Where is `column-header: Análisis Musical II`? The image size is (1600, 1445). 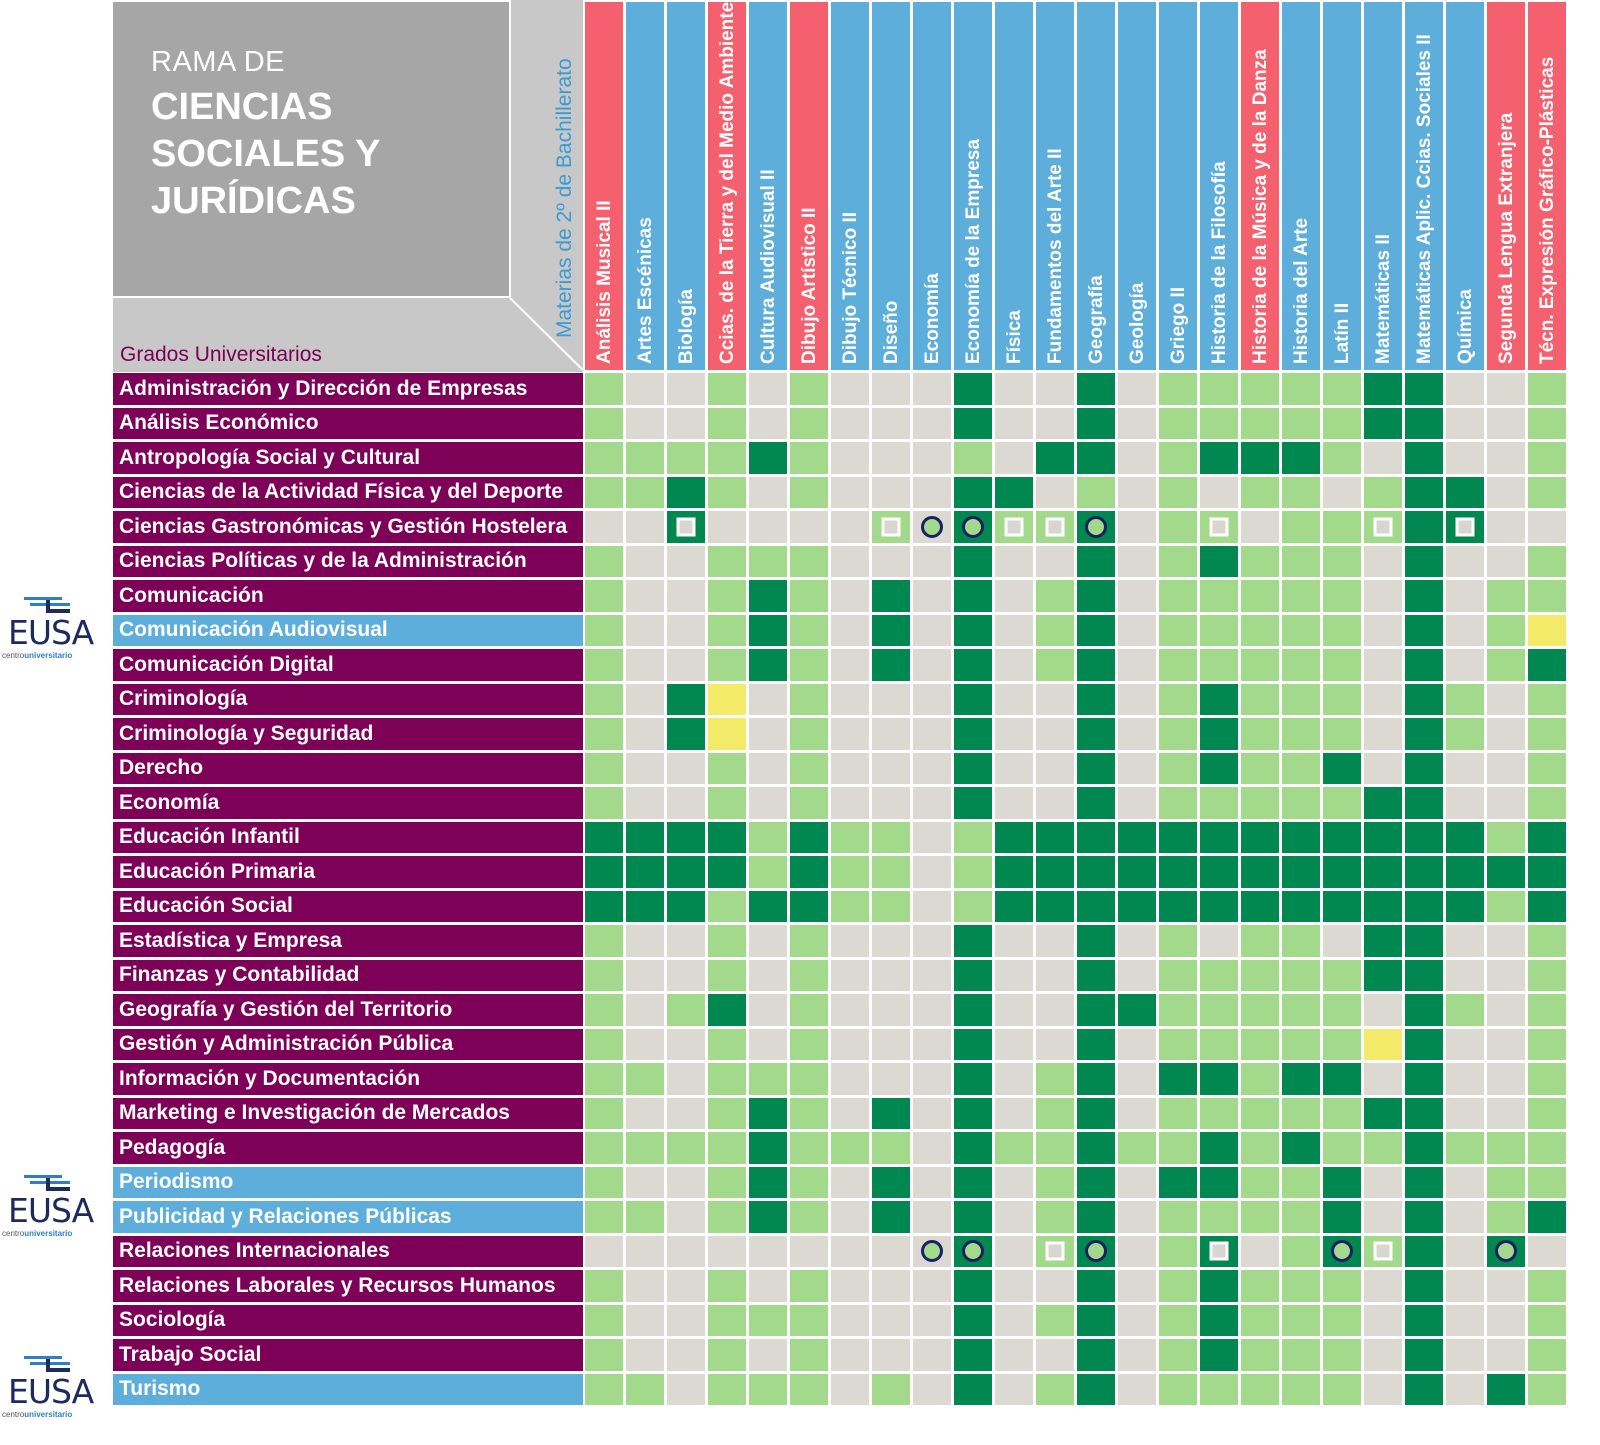 column-header: Análisis Musical II is located at coordinates (604, 186).